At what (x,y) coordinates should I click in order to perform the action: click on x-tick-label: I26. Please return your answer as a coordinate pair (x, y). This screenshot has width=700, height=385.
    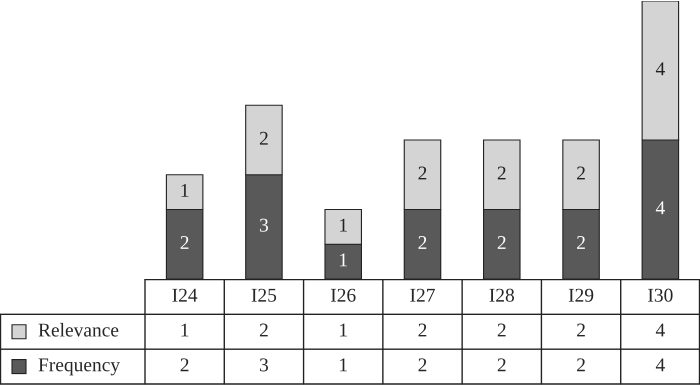
    Looking at the image, I should click on (343, 295).